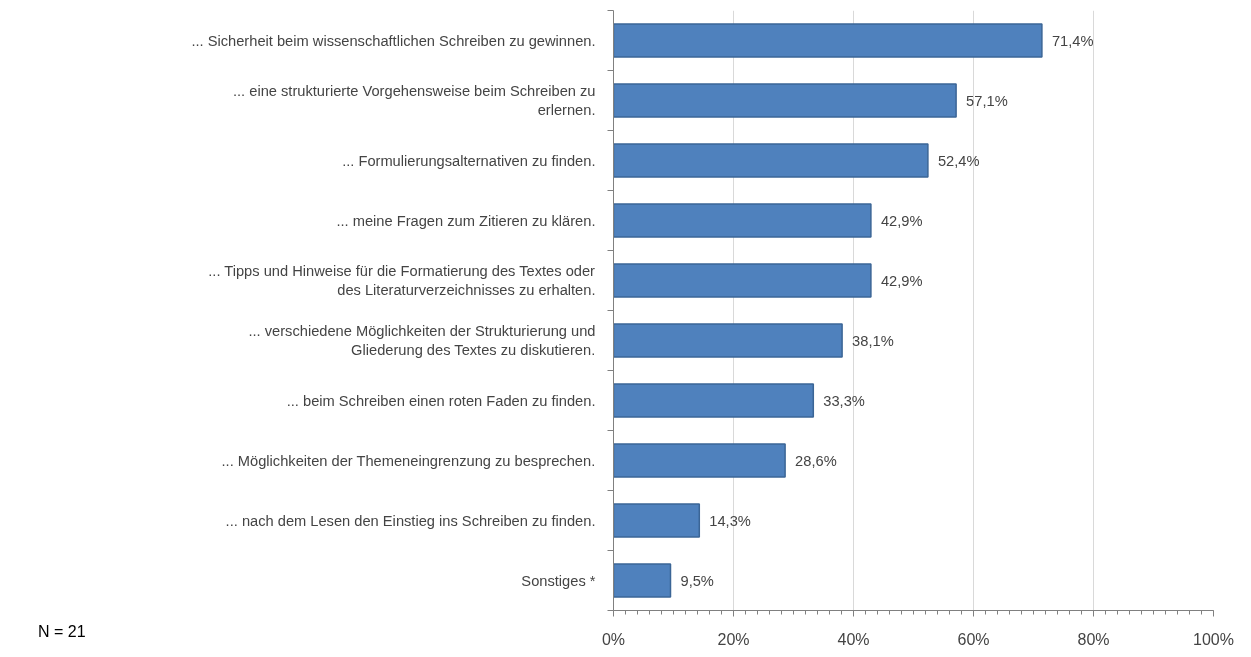  Describe the element at coordinates (697, 580) in the screenshot. I see `data-label: 9,5%` at that location.